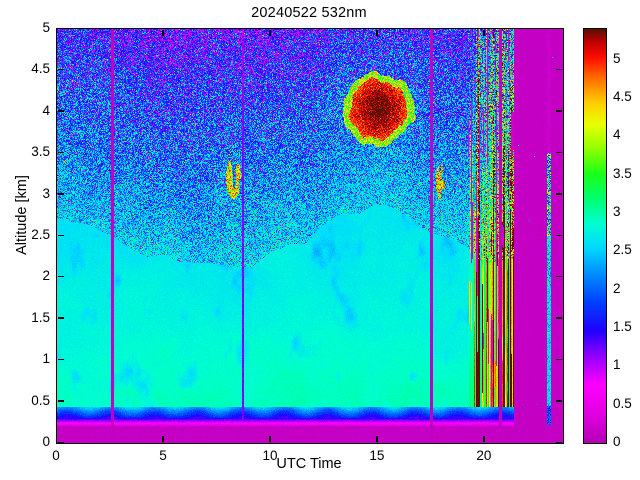 Image resolution: width=640 pixels, height=480 pixels. Describe the element at coordinates (40, 69) in the screenshot. I see `y-tick-label: 4.5` at that location.